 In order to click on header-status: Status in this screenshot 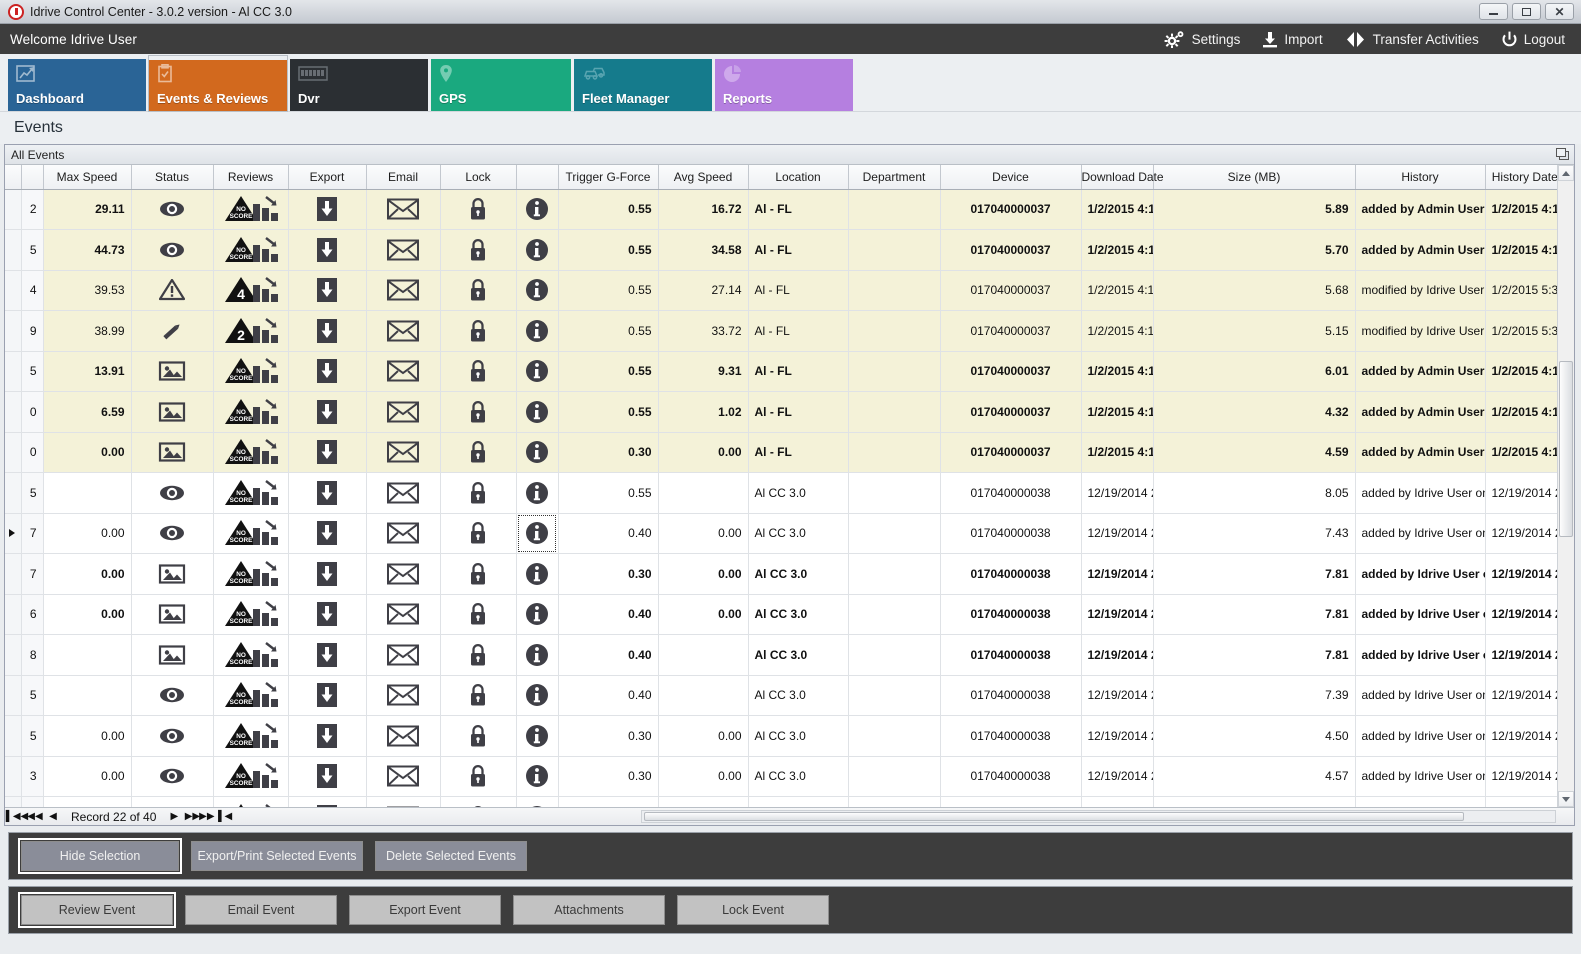, I will do `click(172, 177)`.